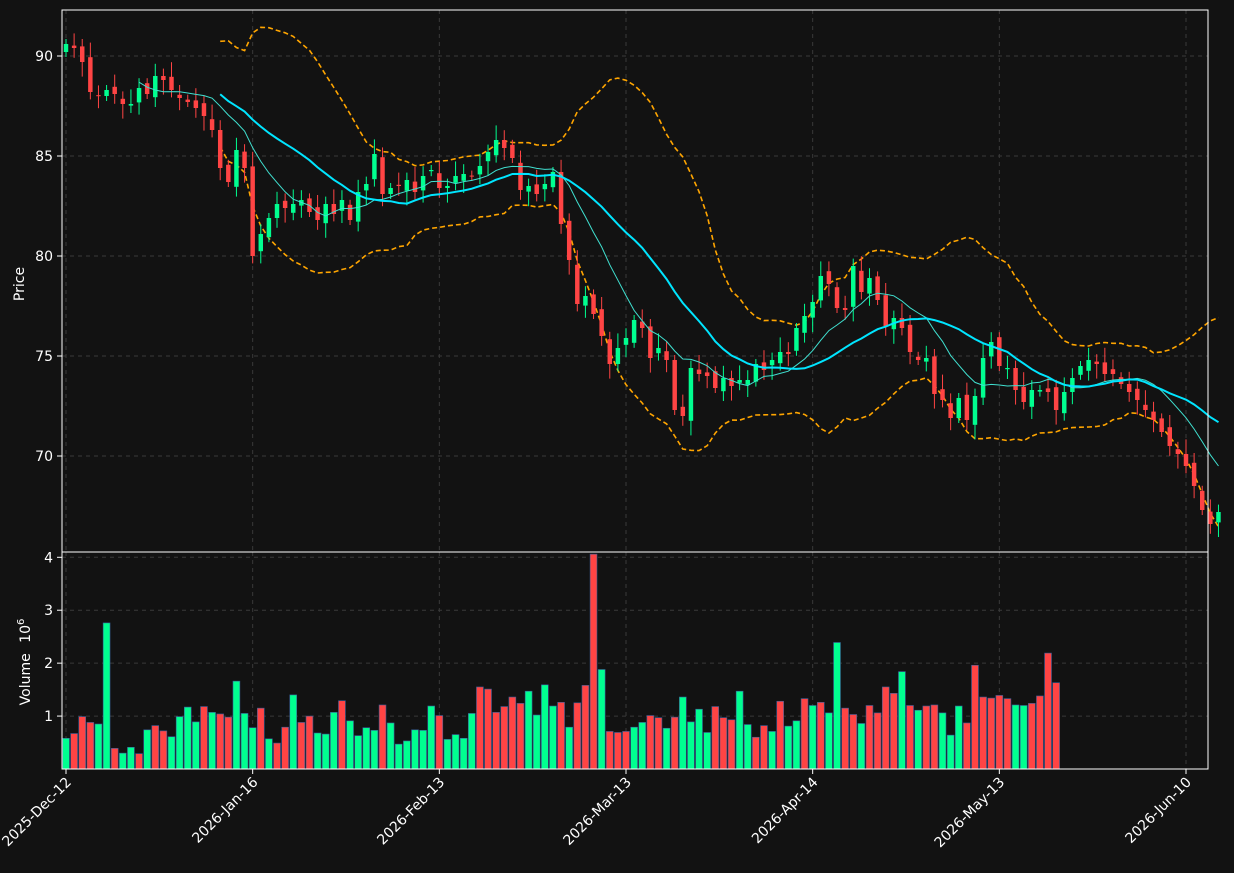 The width and height of the screenshot is (1234, 873). I want to click on price-y-tick-label: 80, so click(44, 257).